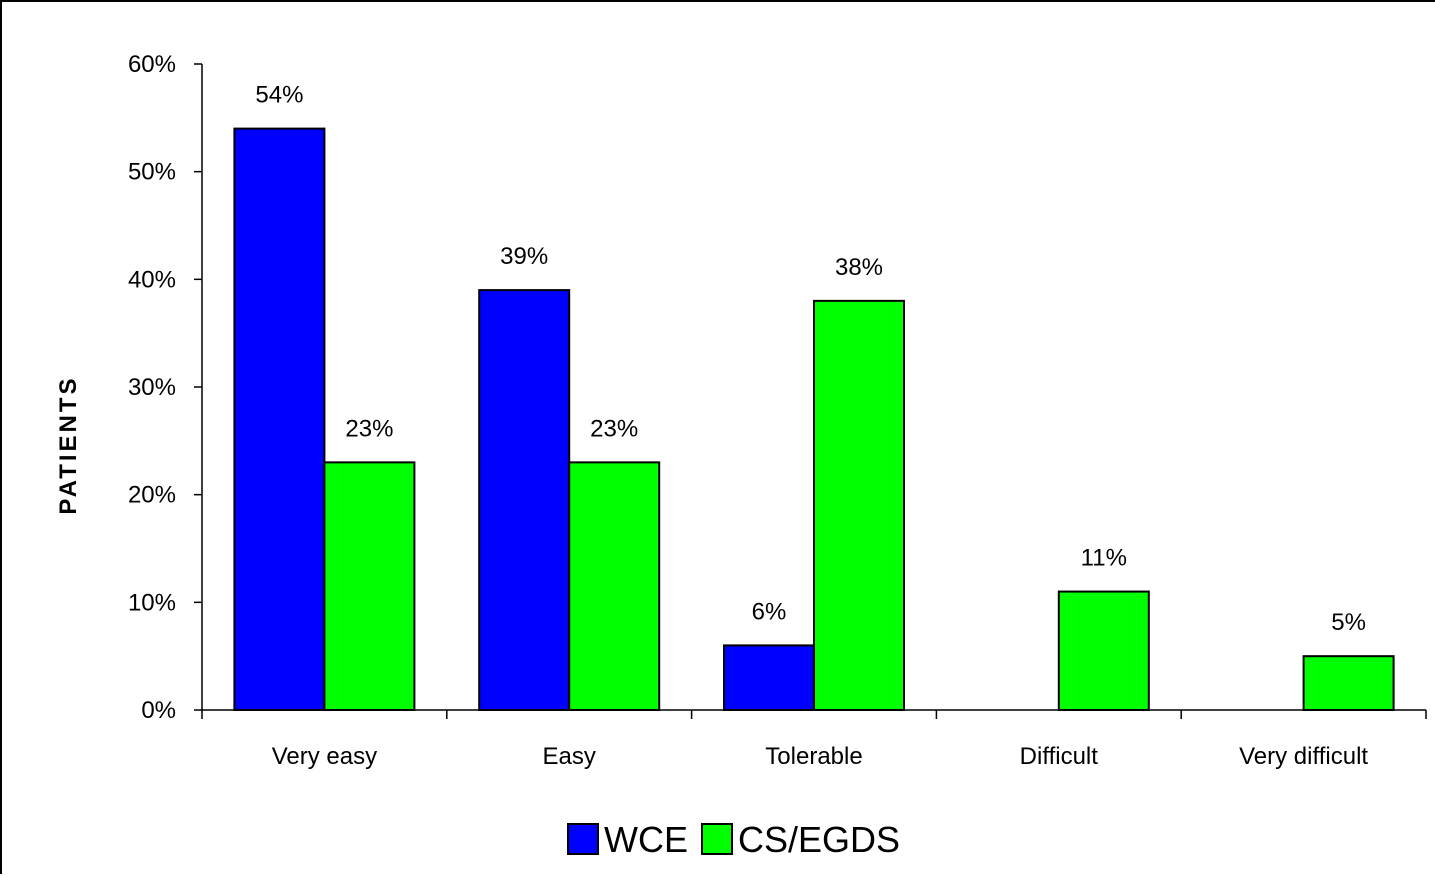  I want to click on x-axis, so click(814, 714).